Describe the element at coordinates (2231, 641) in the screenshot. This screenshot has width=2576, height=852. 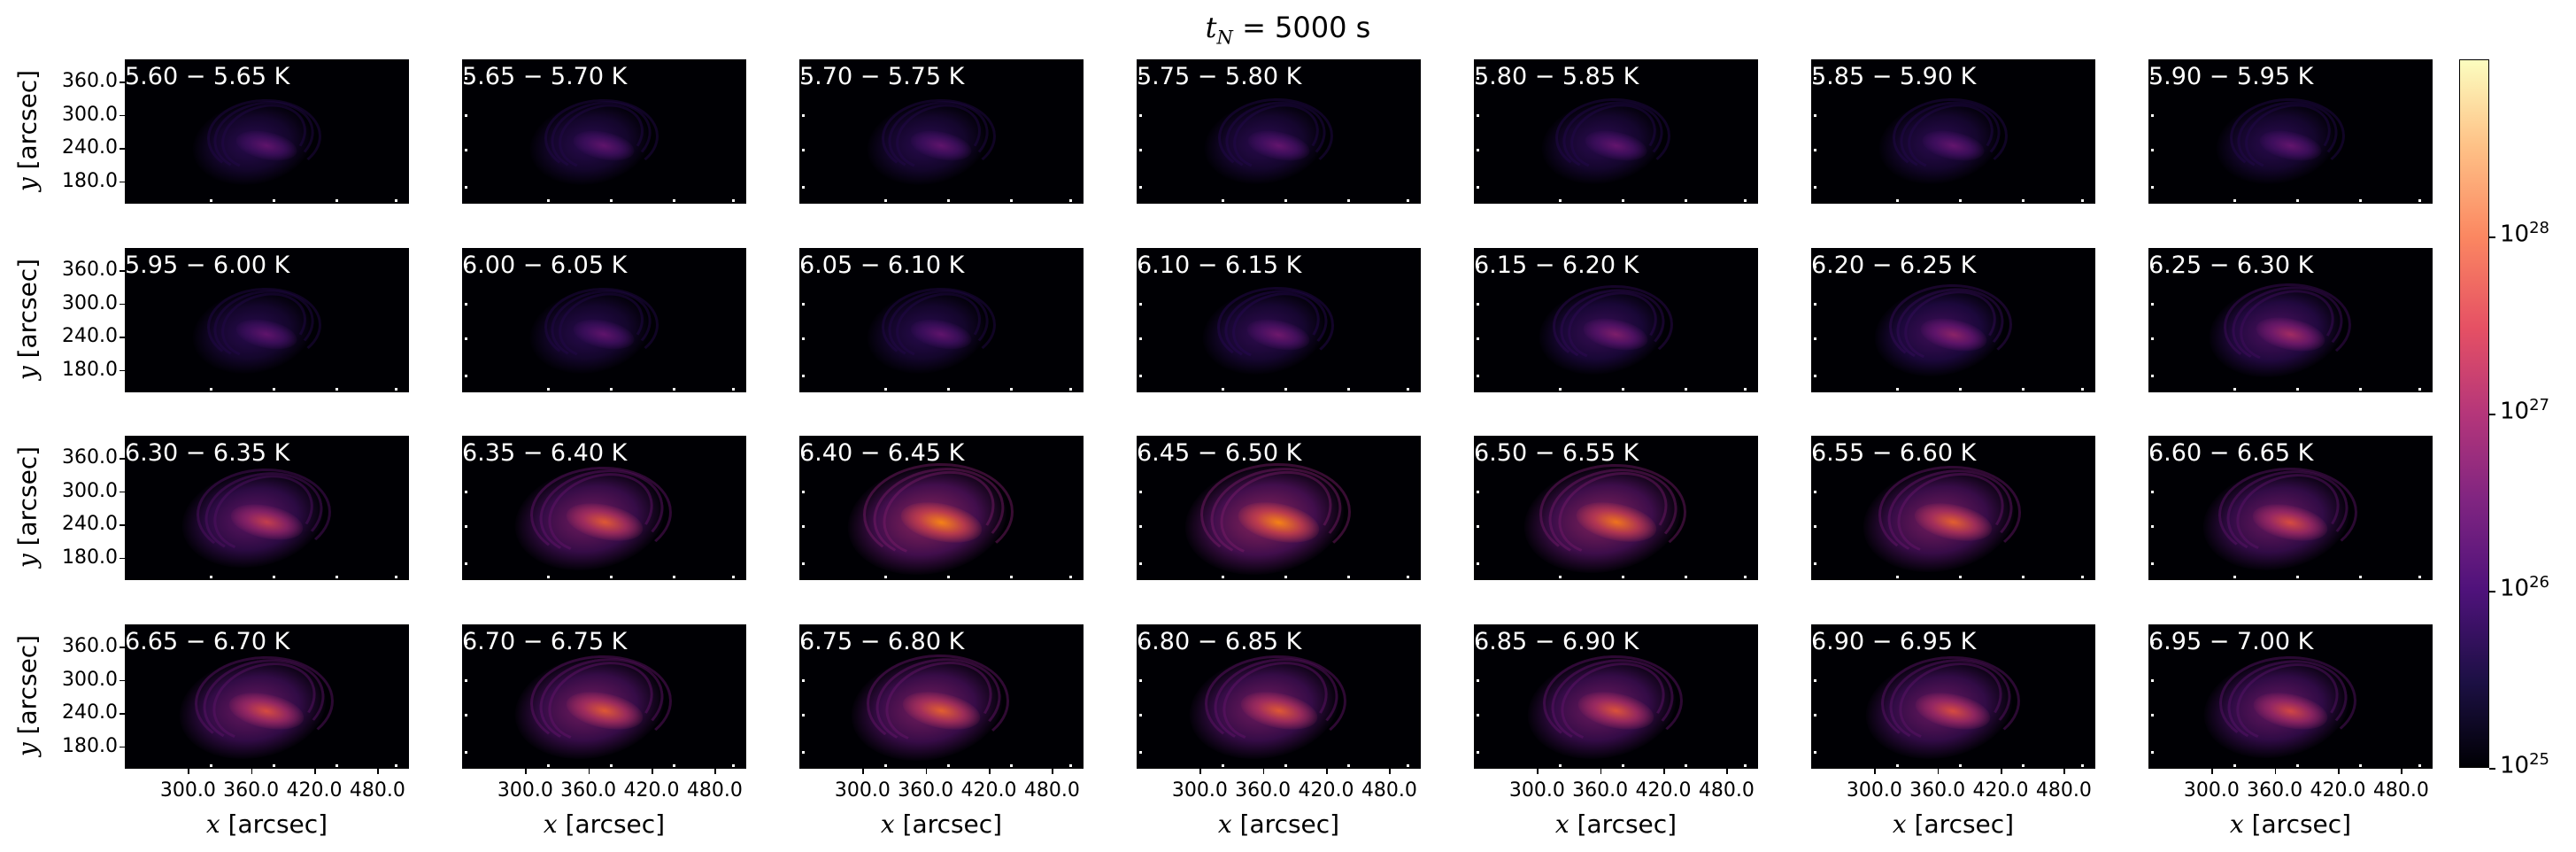
I see `panel-temperature-label: 6.95 − 7.00 K` at that location.